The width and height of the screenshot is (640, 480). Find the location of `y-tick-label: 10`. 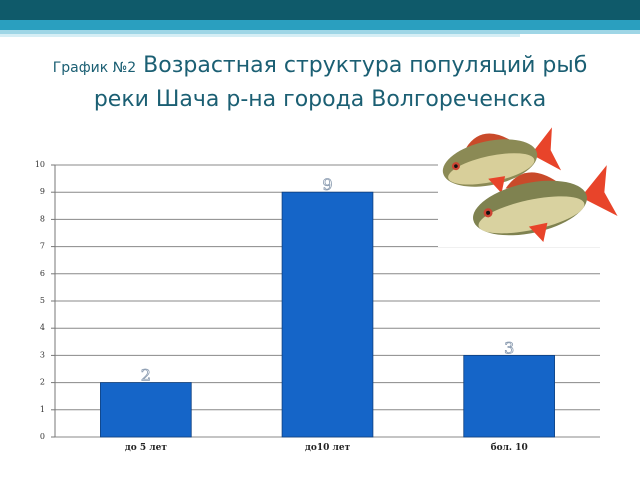

y-tick-label: 10 is located at coordinates (40, 164).